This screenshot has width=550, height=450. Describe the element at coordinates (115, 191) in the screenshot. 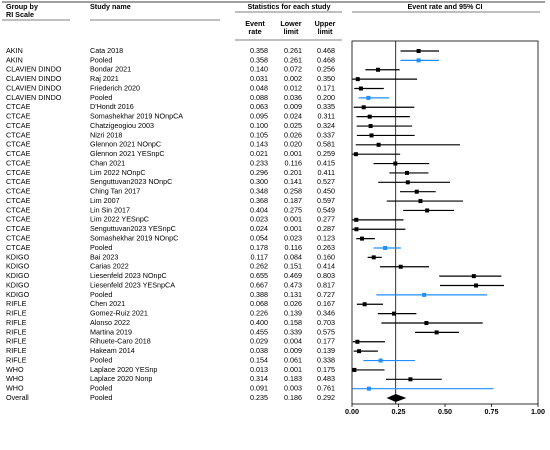

I see `study-label: Ching Tan 2017` at that location.